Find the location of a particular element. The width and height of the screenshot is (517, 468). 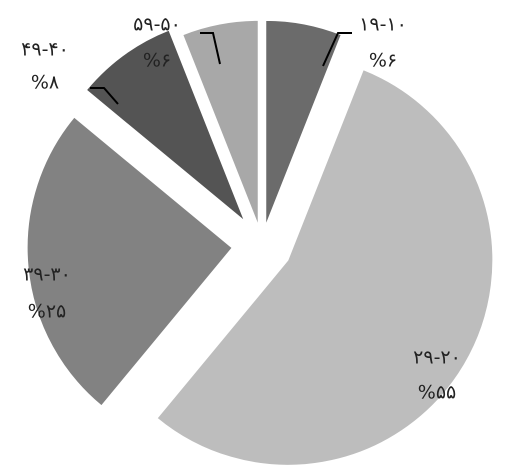

slice-category-label: ۲۹-۲۰ is located at coordinates (437, 358).